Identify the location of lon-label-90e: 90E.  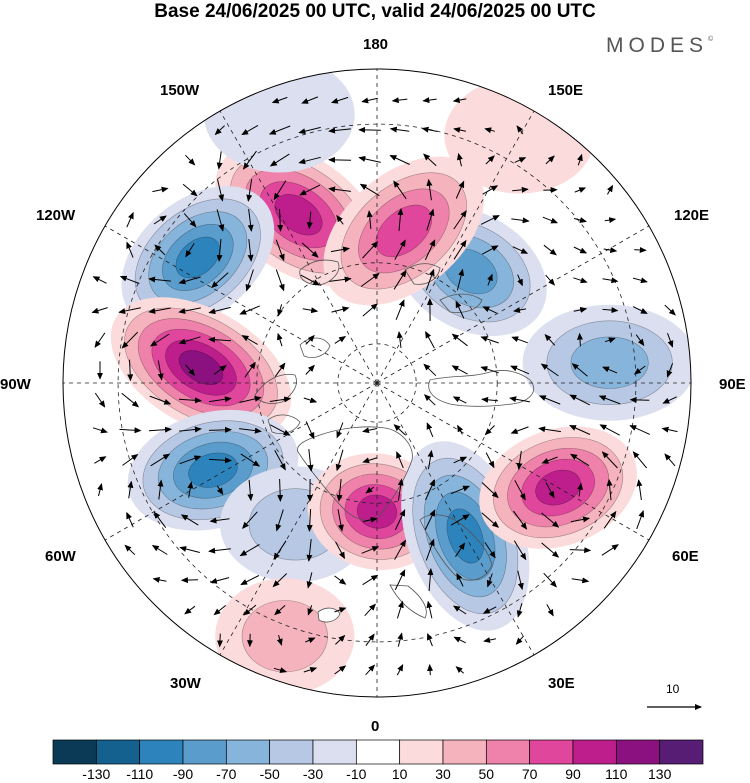
(732, 384).